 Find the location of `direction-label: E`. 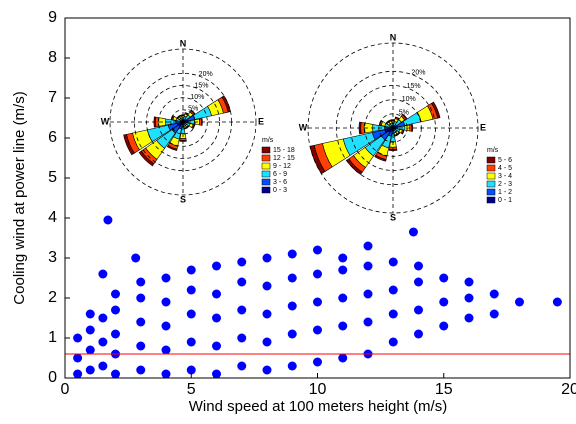

direction-label: E is located at coordinates (483, 127).